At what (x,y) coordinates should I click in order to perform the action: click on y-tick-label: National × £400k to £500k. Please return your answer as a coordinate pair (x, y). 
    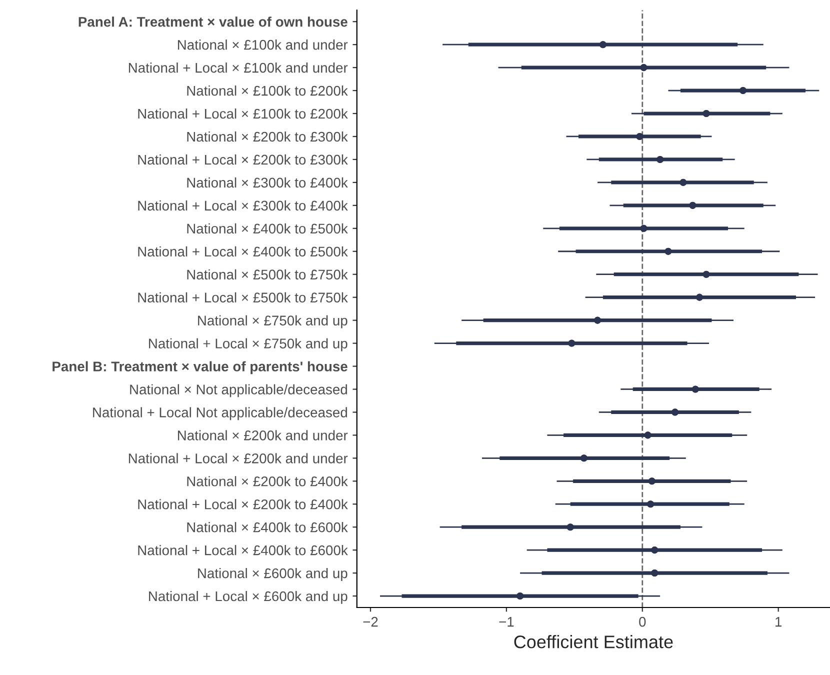
    Looking at the image, I should click on (267, 228).